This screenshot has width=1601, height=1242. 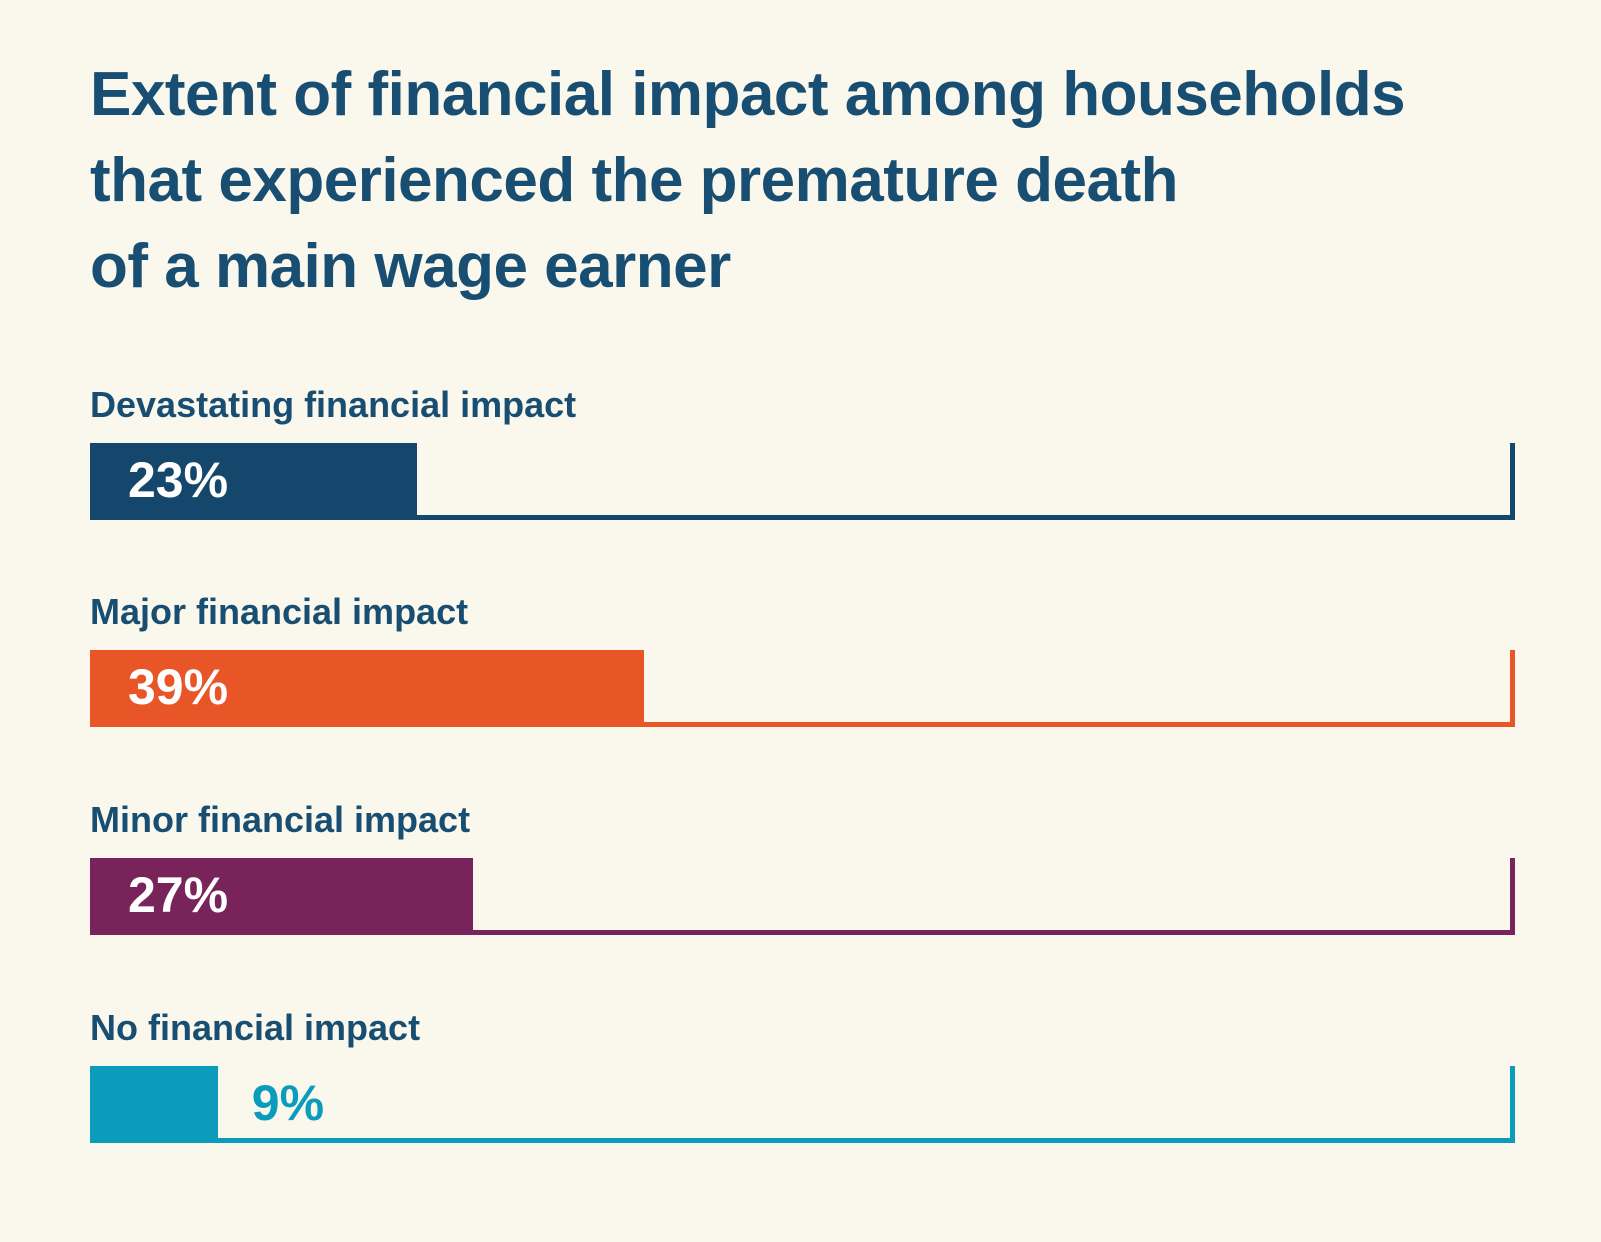 What do you see at coordinates (178, 480) in the screenshot?
I see `bar-value-label: 23%` at bounding box center [178, 480].